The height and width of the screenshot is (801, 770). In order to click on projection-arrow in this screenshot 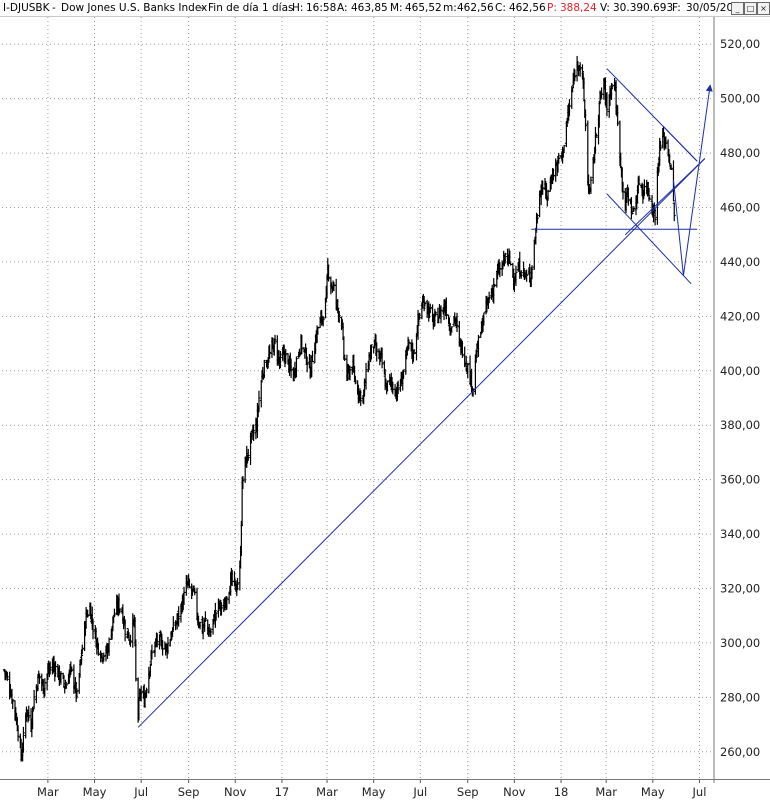, I will do `click(697, 180)`.